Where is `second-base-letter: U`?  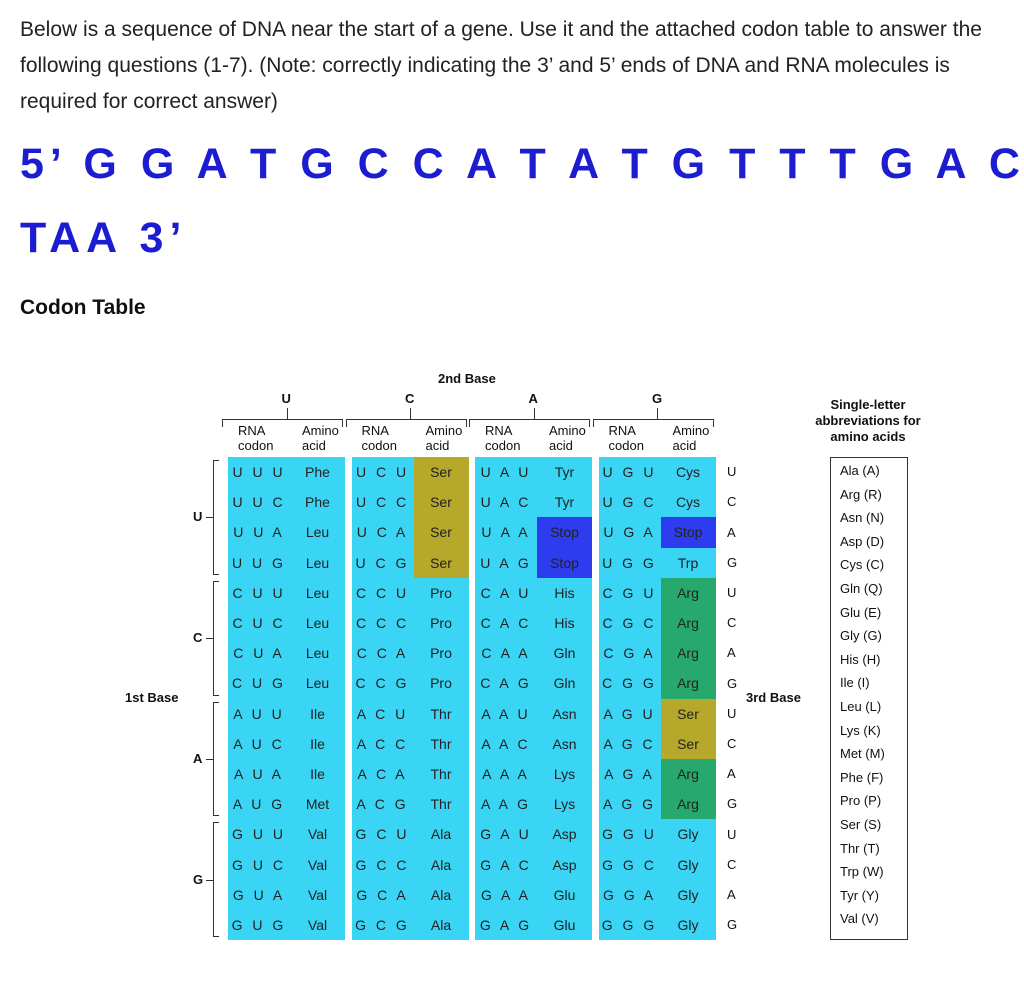
second-base-letter: U is located at coordinates (286, 398).